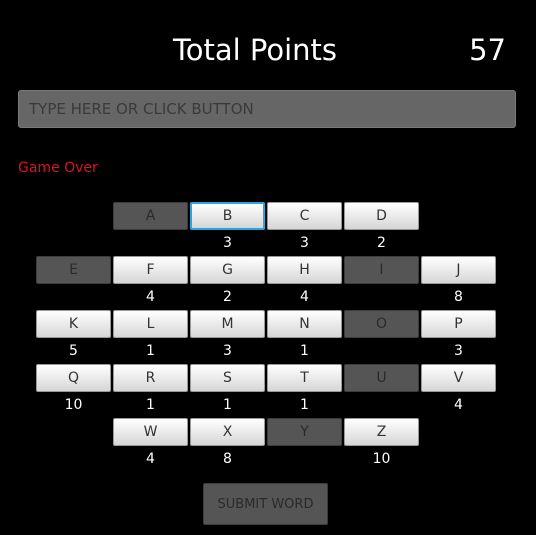 This screenshot has height=535, width=536. What do you see at coordinates (227, 351) in the screenshot?
I see `letter-points-m: 3` at bounding box center [227, 351].